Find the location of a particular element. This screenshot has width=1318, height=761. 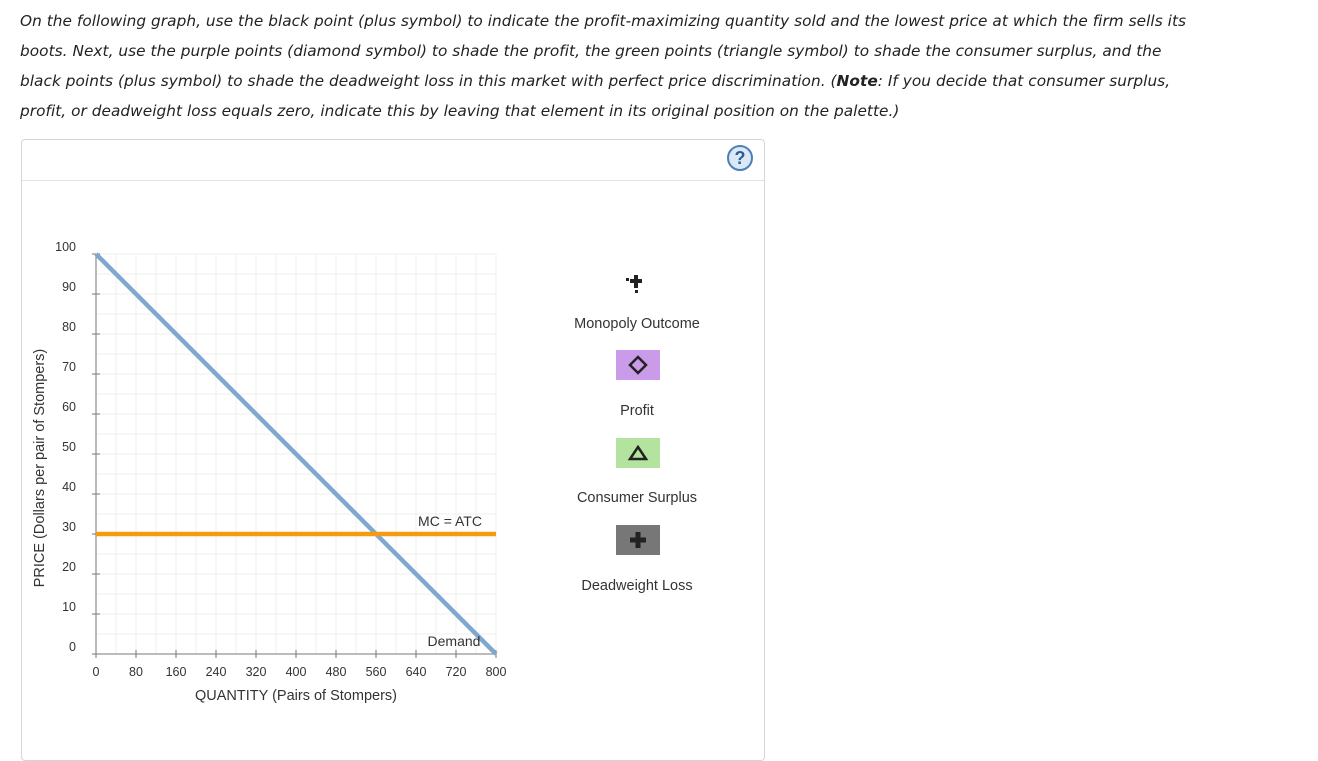

y-tick-label: 30 is located at coordinates (69, 527).